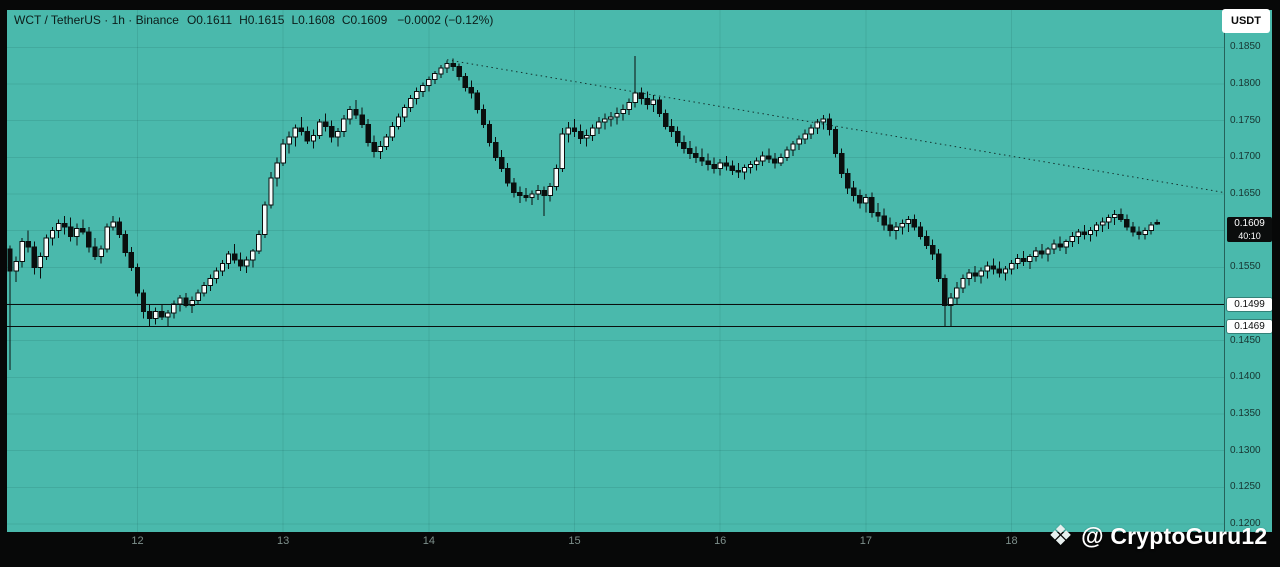  What do you see at coordinates (1011, 541) in the screenshot?
I see `time-tick-label: 18` at bounding box center [1011, 541].